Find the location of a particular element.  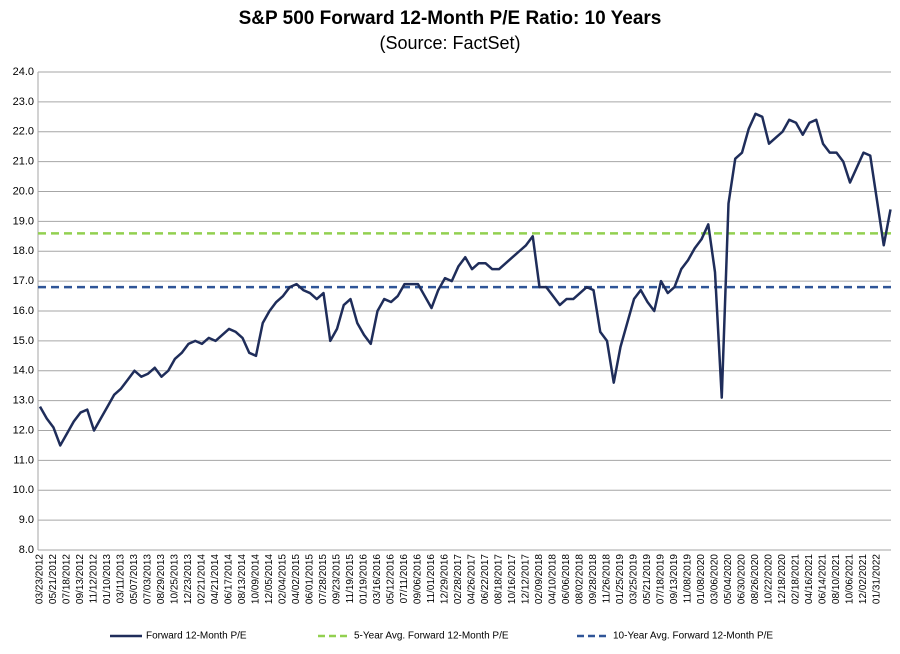

x-tick-label: 11/26/2018 is located at coordinates (607, 579).